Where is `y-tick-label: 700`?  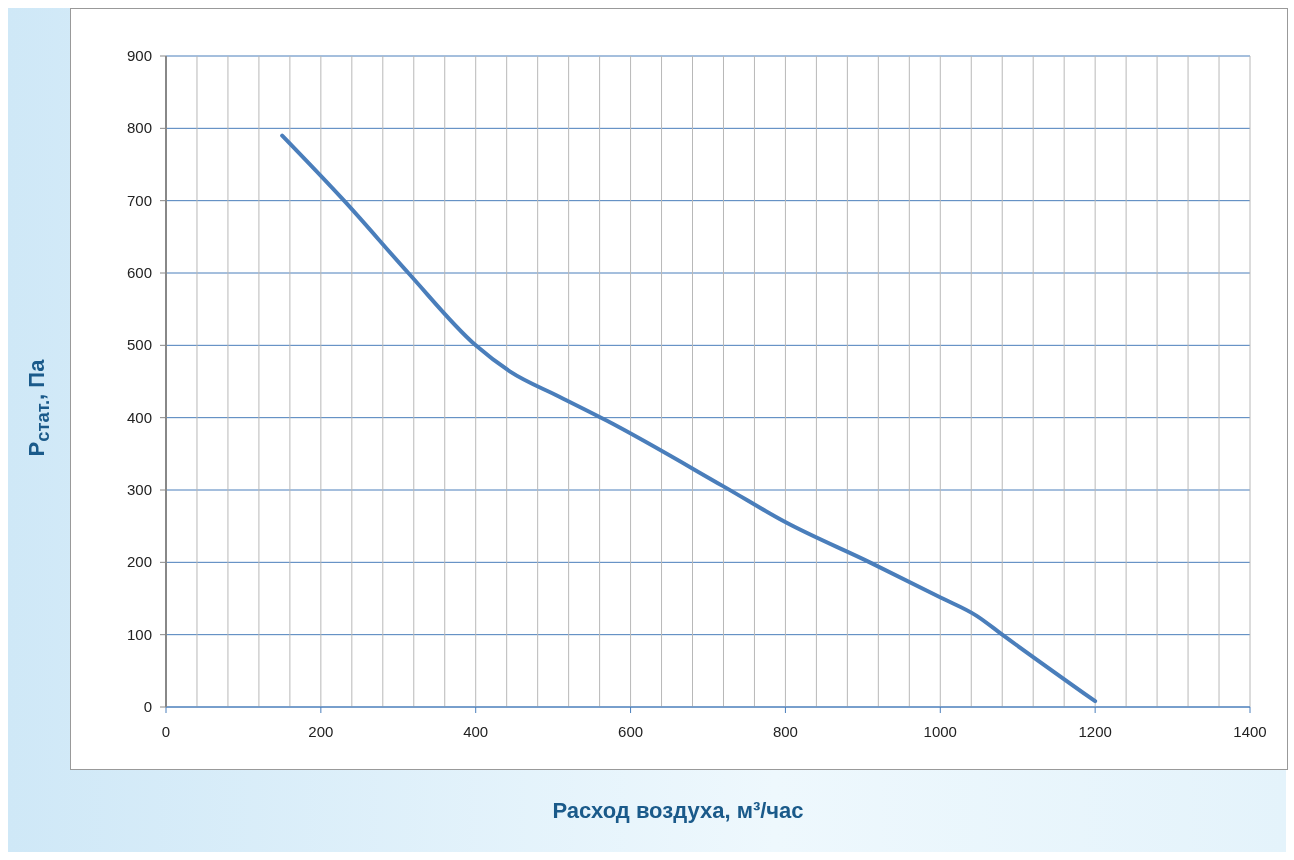
y-tick-label: 700 is located at coordinates (139, 200).